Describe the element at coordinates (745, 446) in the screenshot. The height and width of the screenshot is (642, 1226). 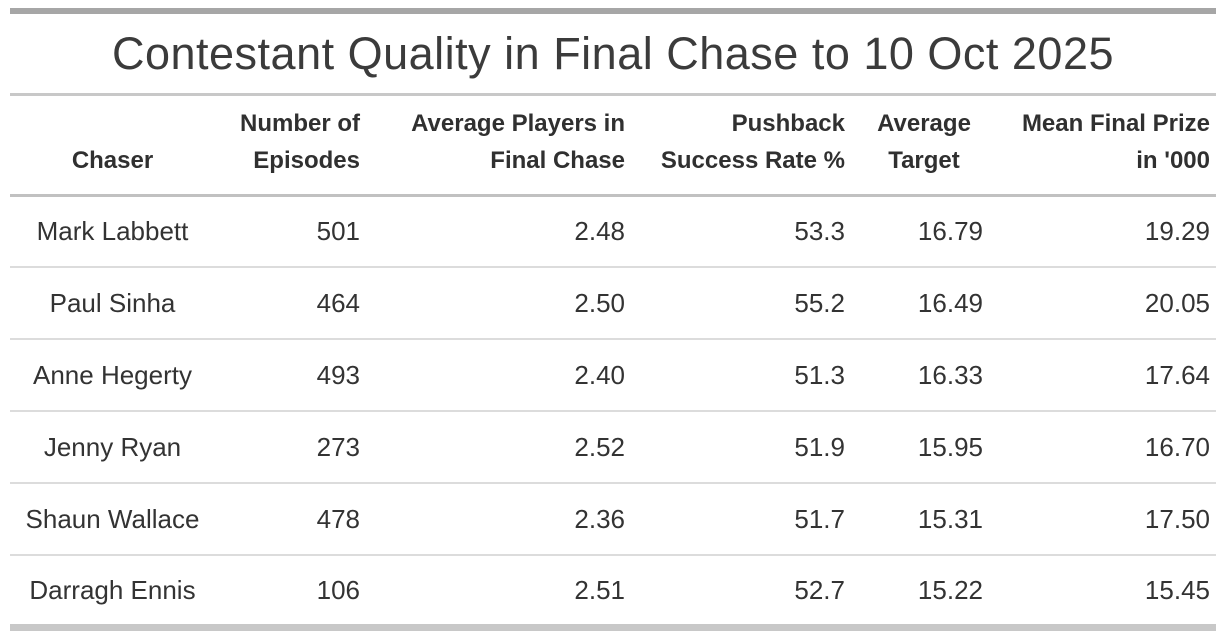
I see `cell-pushback: 51.9` at that location.